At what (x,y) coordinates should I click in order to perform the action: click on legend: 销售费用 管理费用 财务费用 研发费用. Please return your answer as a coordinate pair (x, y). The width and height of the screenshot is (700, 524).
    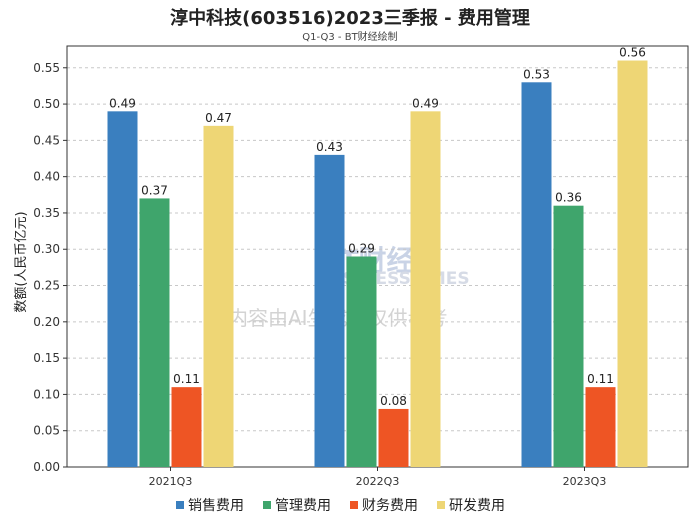
    Looking at the image, I should click on (340, 506).